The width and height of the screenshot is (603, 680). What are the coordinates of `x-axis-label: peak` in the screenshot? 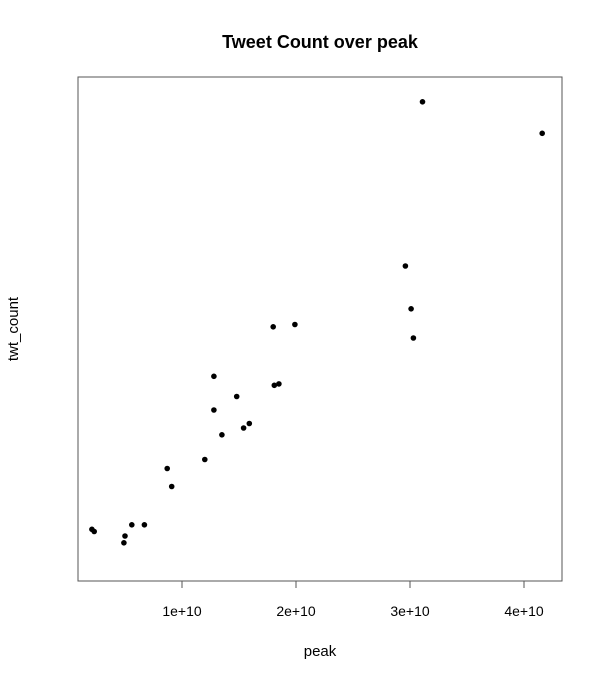 It's located at (320, 651).